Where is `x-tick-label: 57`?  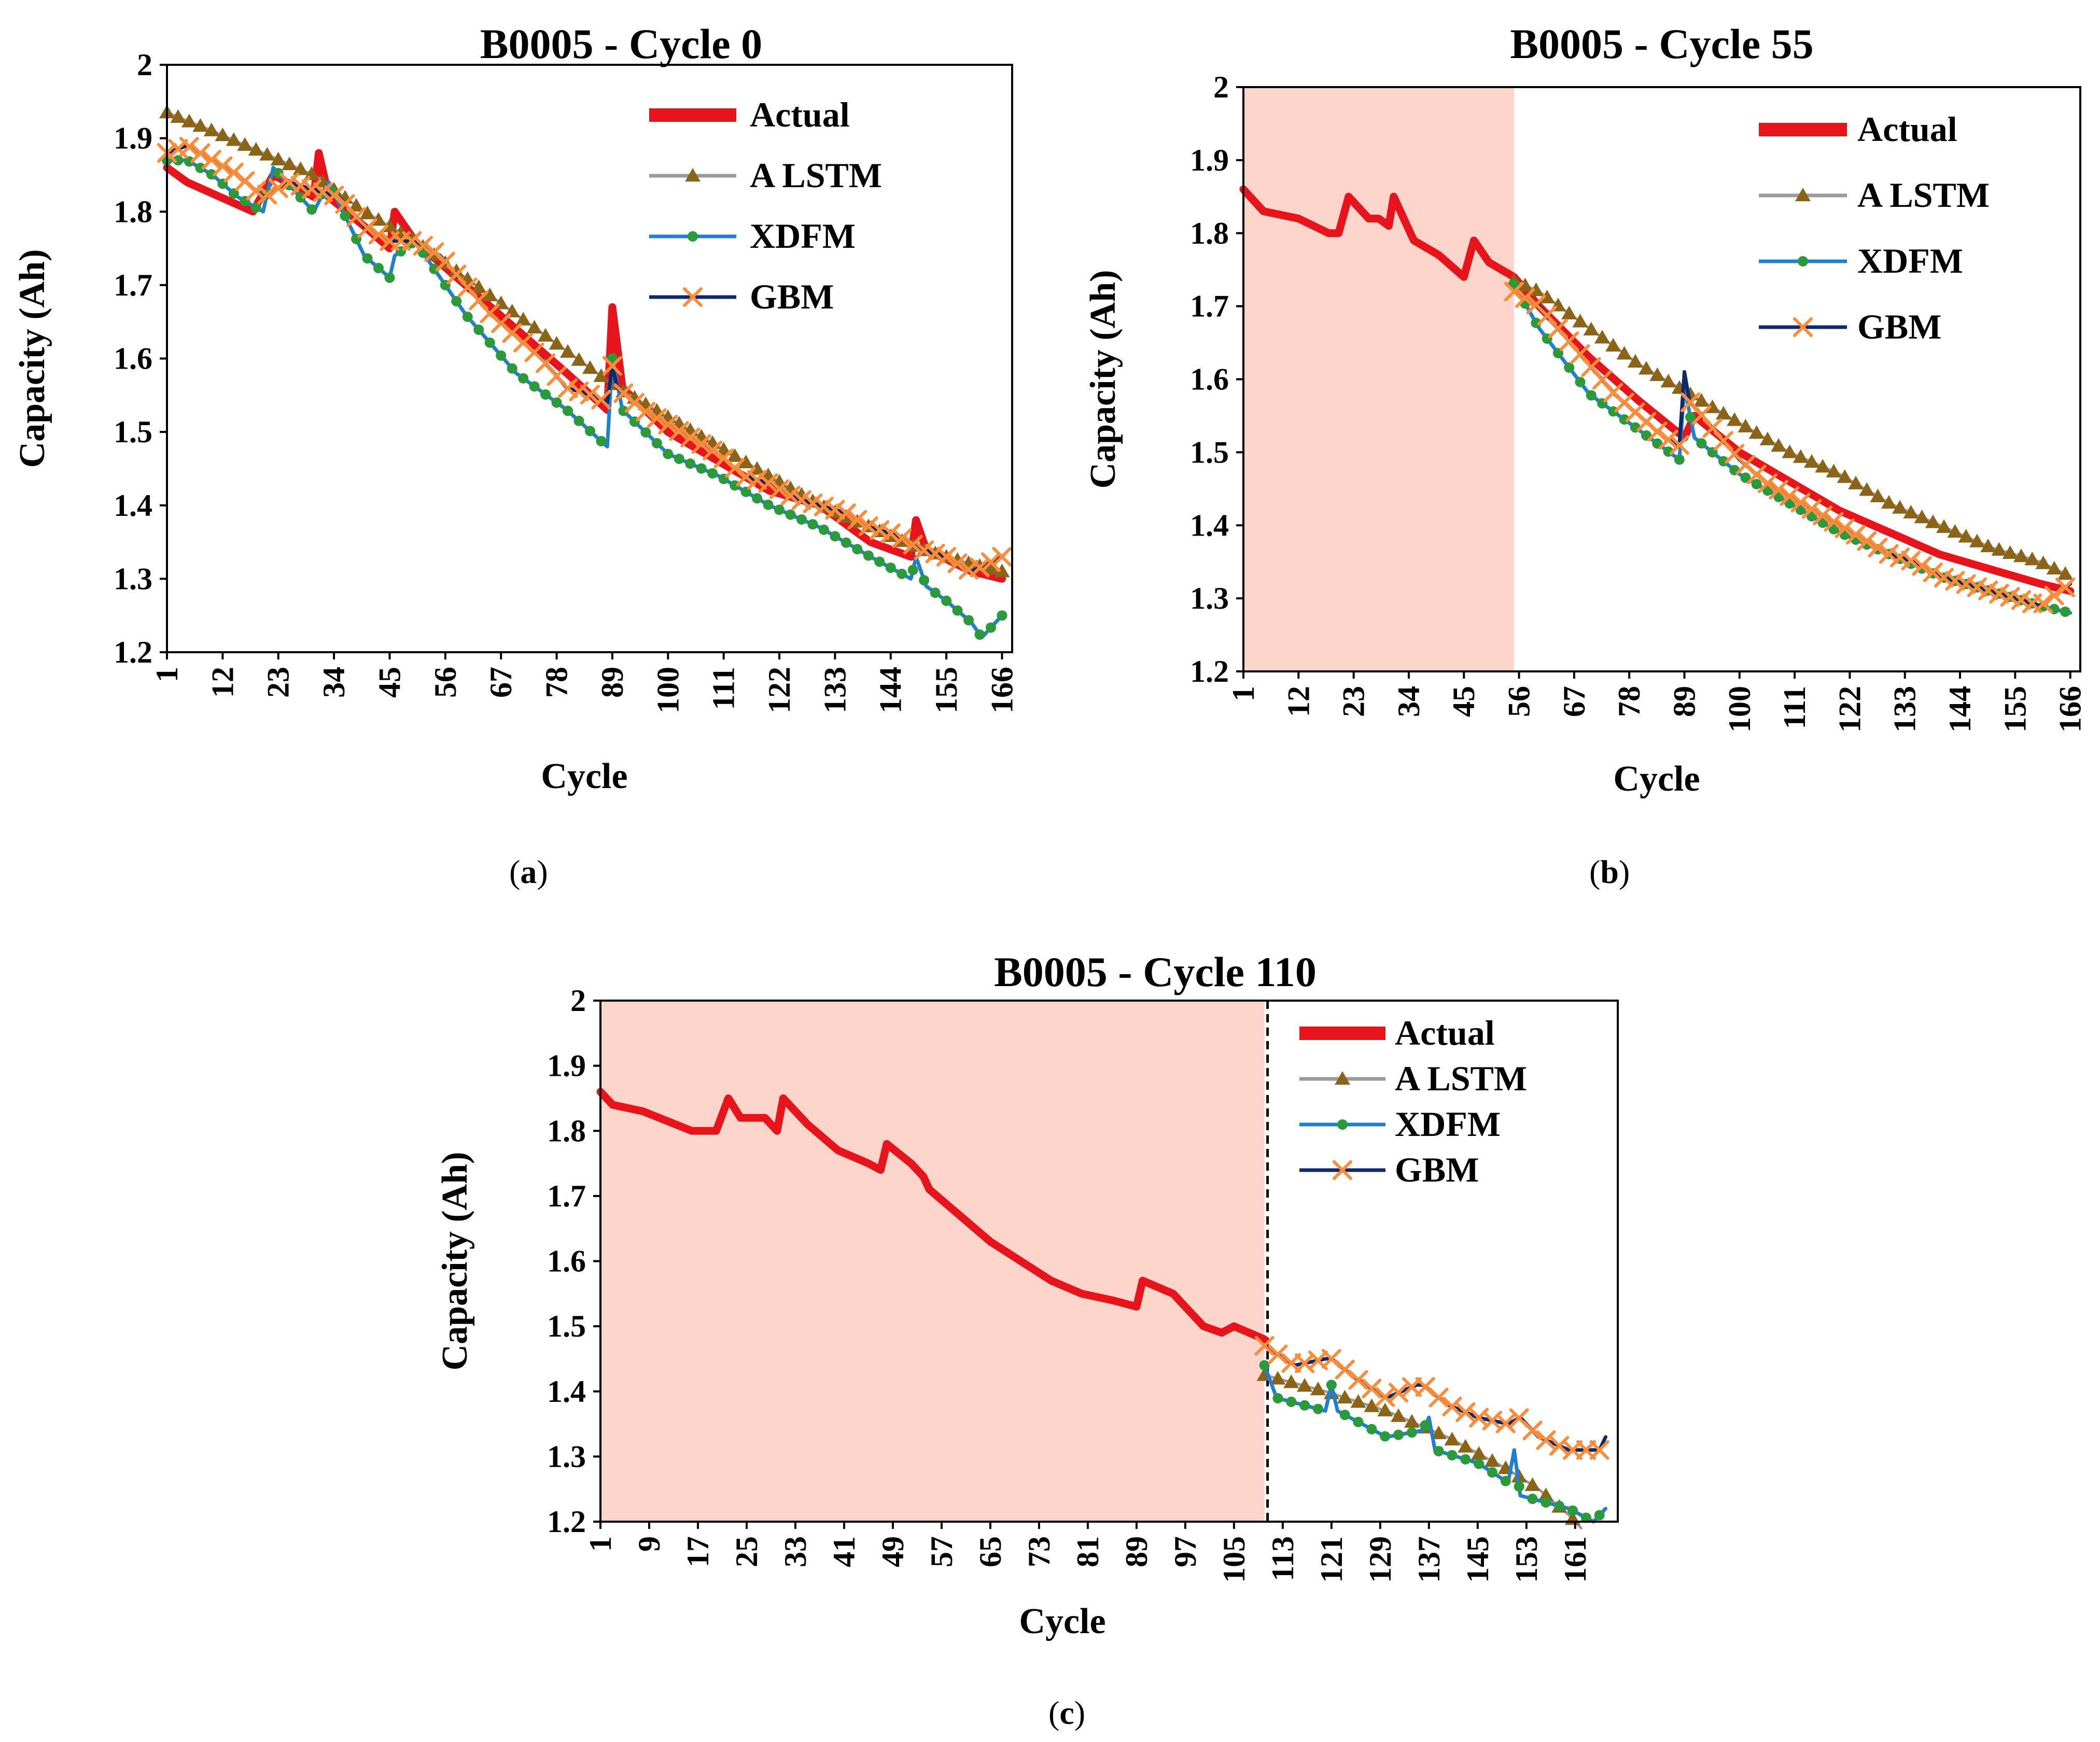 x-tick-label: 57 is located at coordinates (942, 1551).